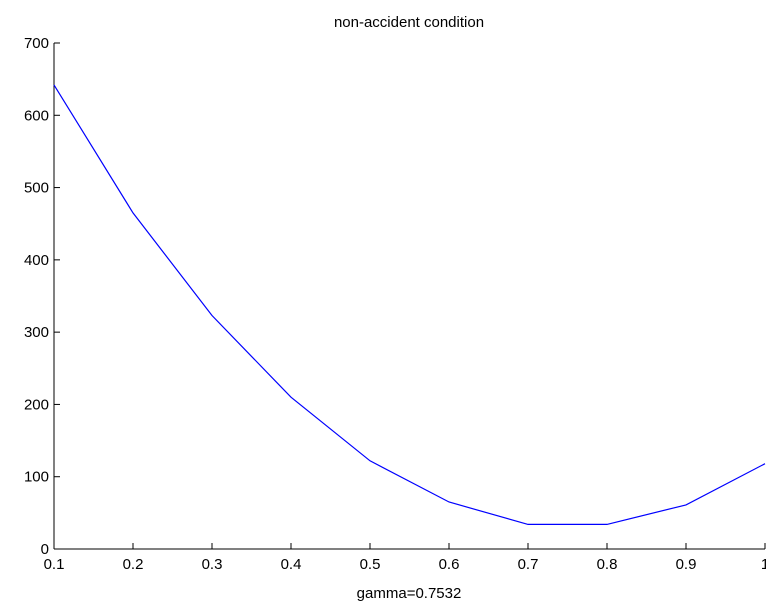 The width and height of the screenshot is (766, 605). Describe the element at coordinates (45, 549) in the screenshot. I see `y-tick-label: 0` at that location.